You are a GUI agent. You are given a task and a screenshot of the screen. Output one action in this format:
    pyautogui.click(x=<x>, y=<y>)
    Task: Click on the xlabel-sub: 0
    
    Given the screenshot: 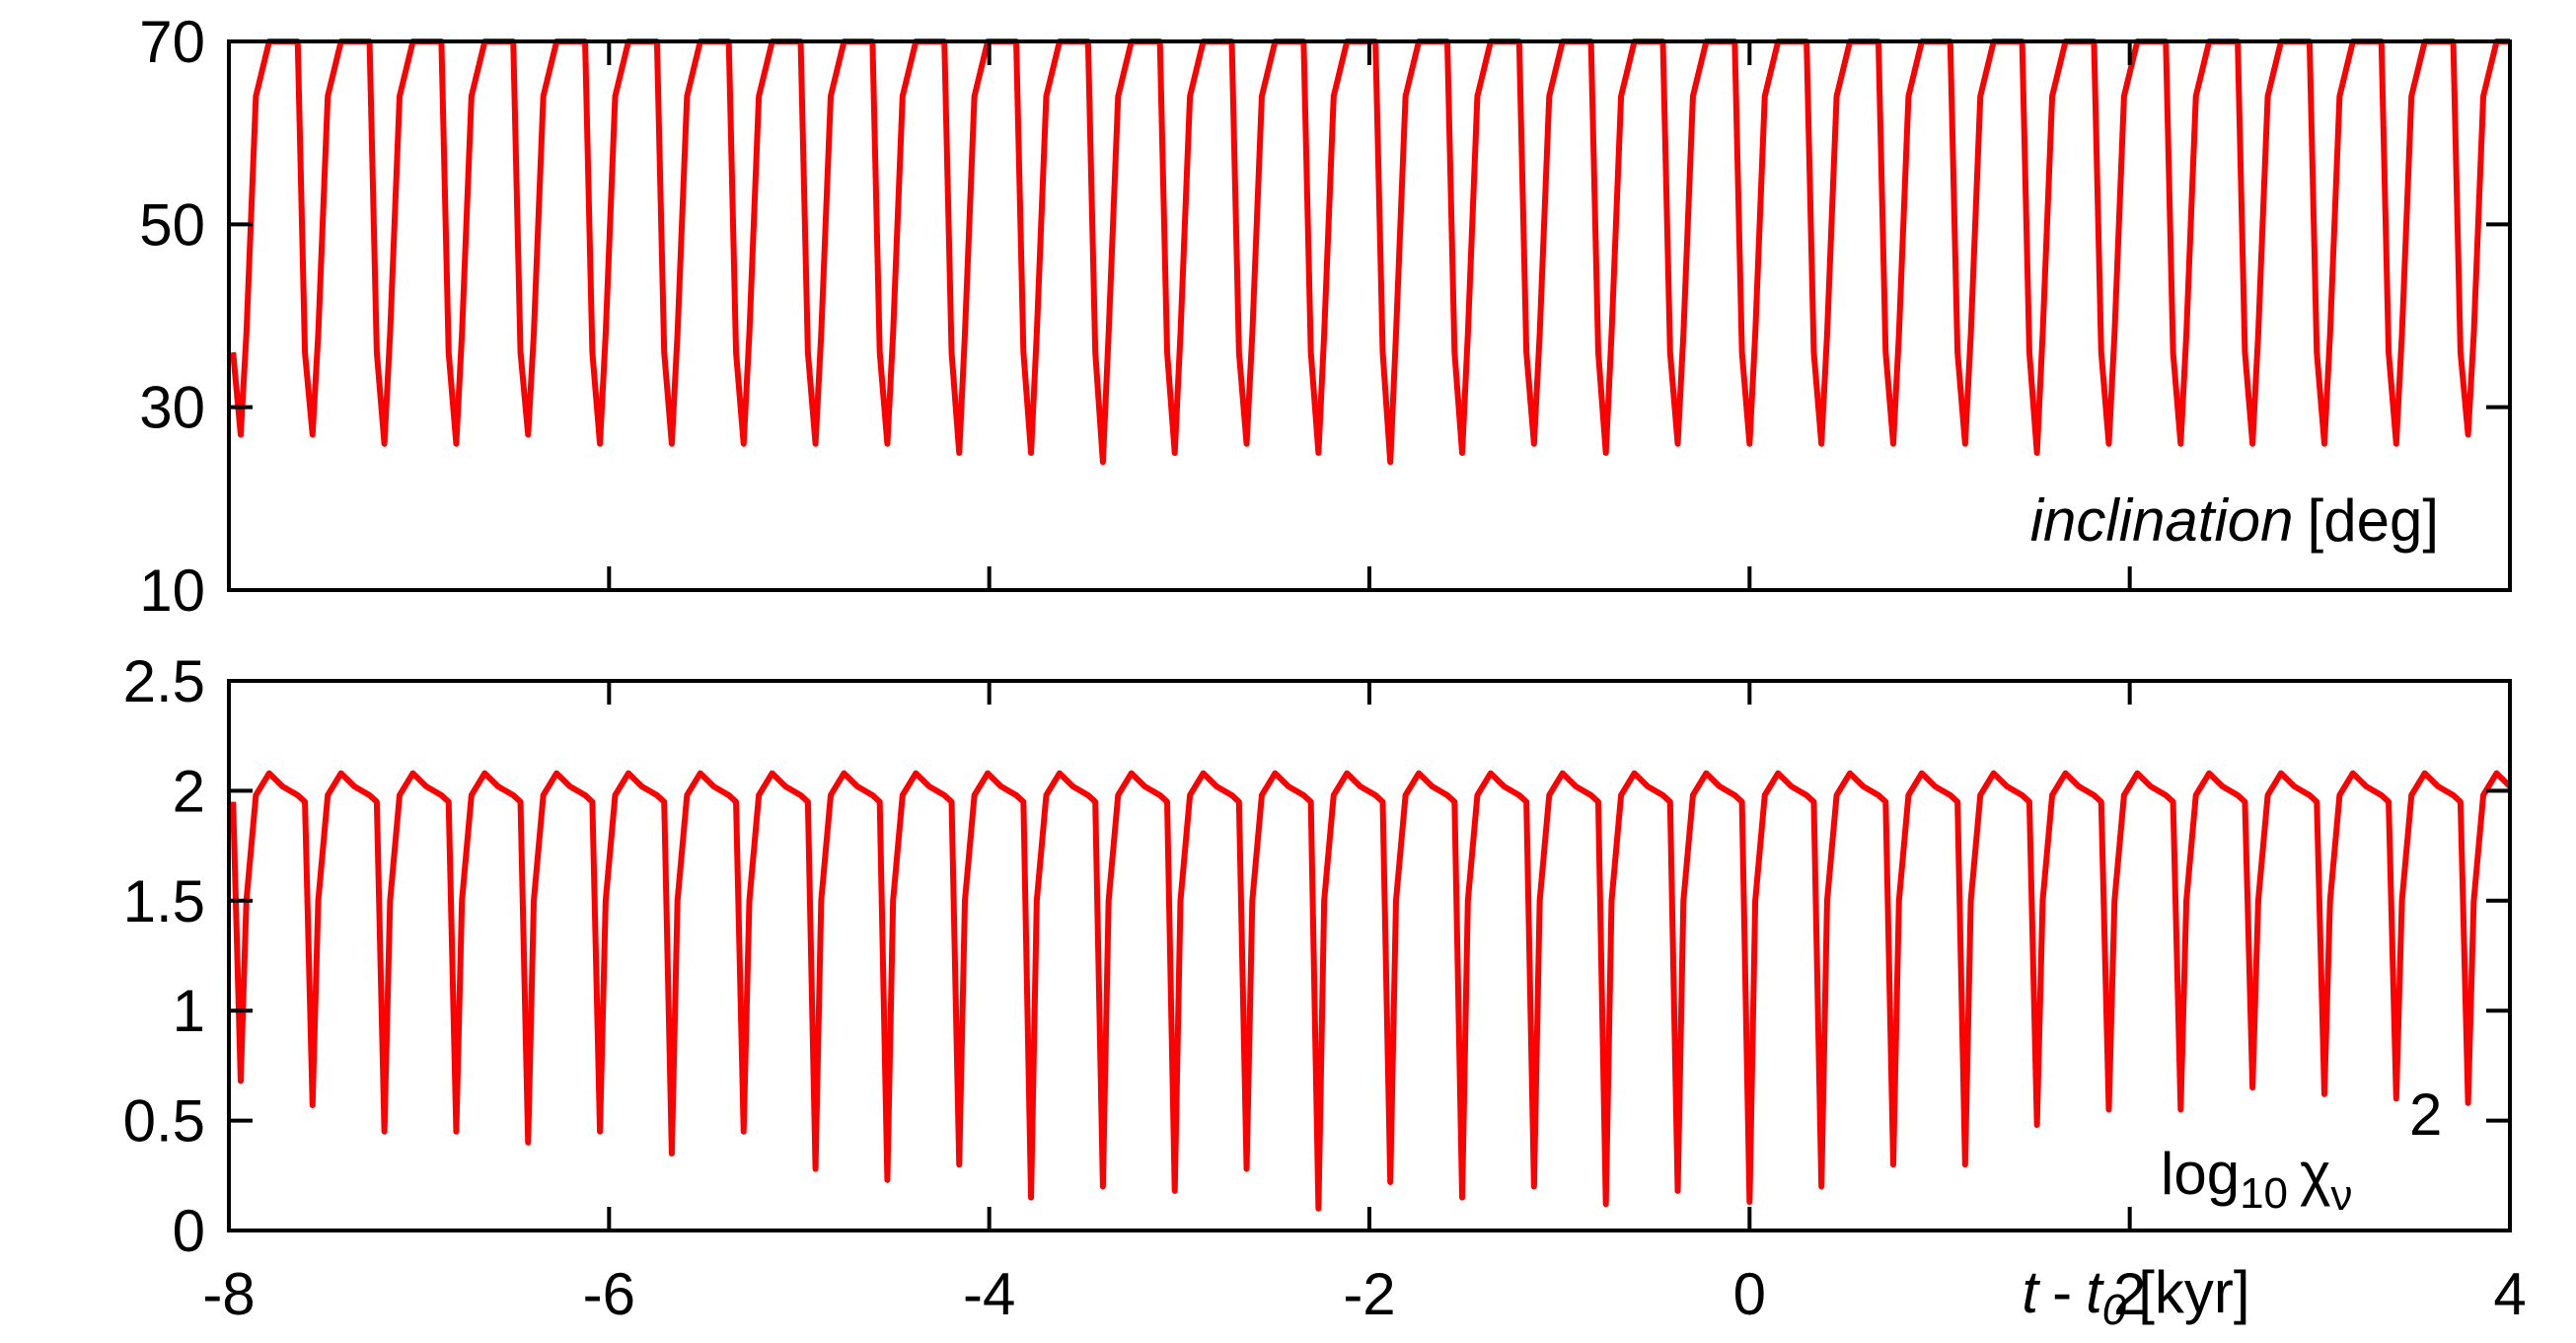 What is the action you would take?
    pyautogui.click(x=2114, y=1310)
    